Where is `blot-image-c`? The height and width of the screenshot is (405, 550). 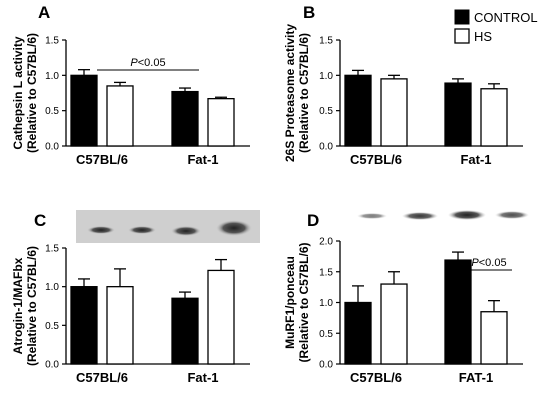 blot-image-c is located at coordinates (168, 226).